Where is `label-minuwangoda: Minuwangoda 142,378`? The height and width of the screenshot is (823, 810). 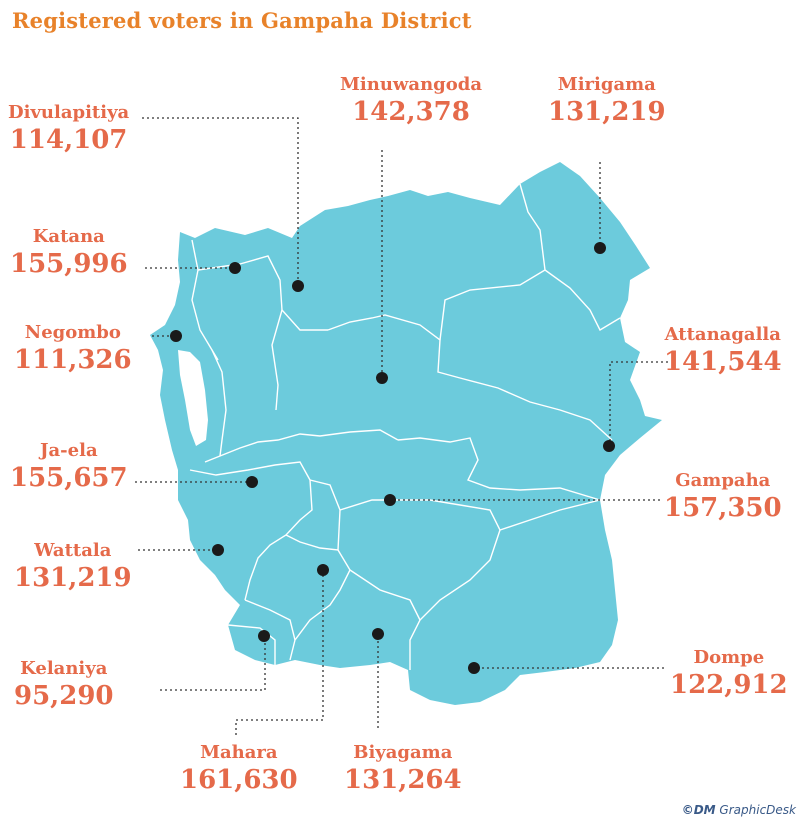
label-minuwangoda: Minuwangoda 142,378 is located at coordinates (411, 100).